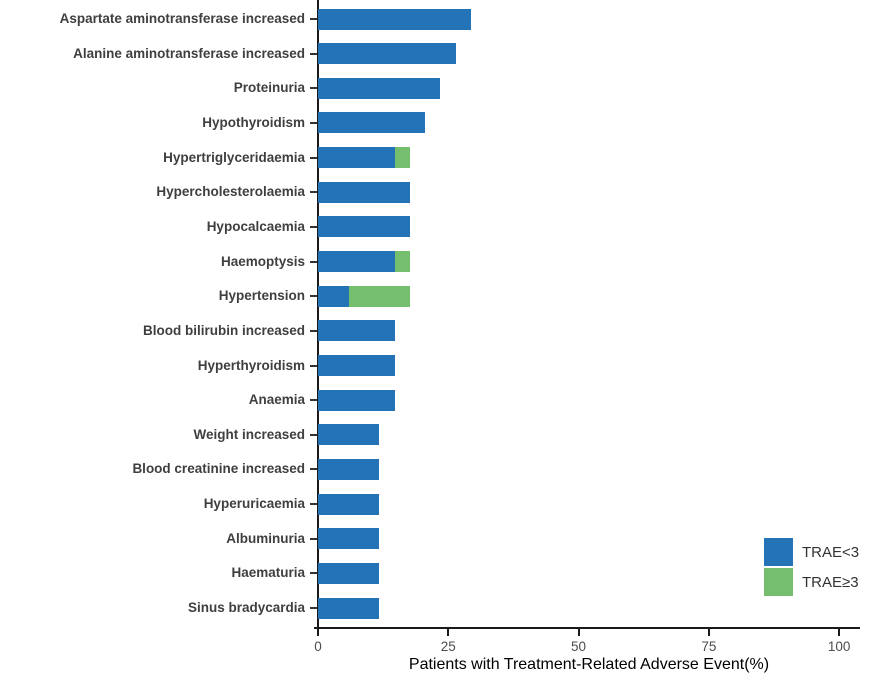  Describe the element at coordinates (830, 582) in the screenshot. I see `legend-label-trae-ge3: TRAE≥3` at that location.